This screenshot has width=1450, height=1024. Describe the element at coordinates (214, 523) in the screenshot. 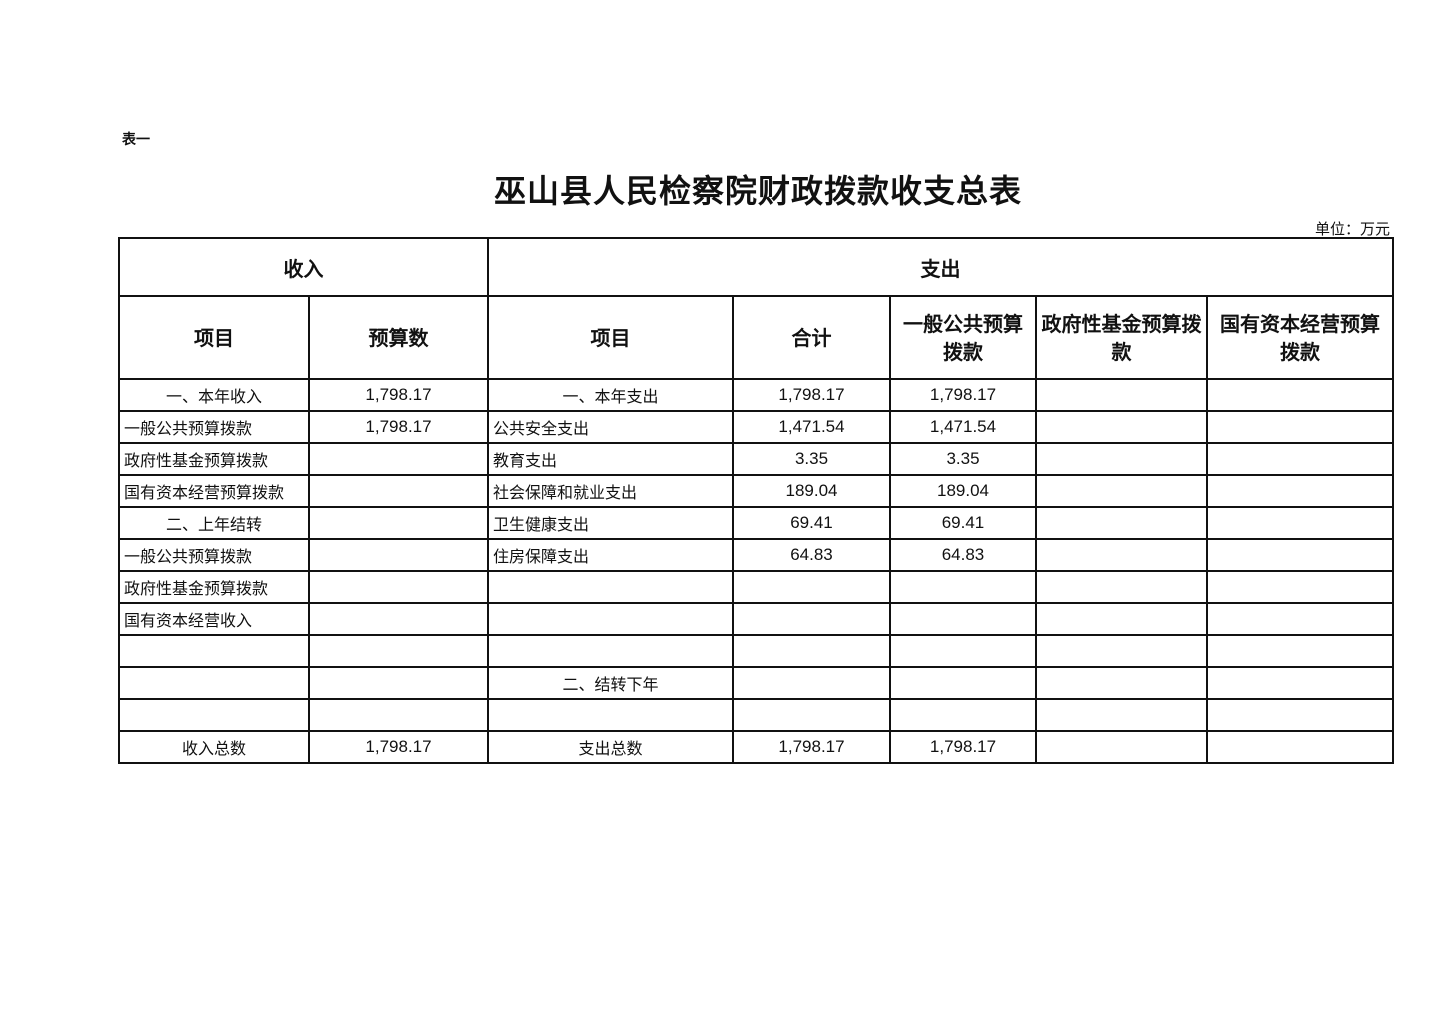

I see `table-cell: 二、上年结转` at that location.